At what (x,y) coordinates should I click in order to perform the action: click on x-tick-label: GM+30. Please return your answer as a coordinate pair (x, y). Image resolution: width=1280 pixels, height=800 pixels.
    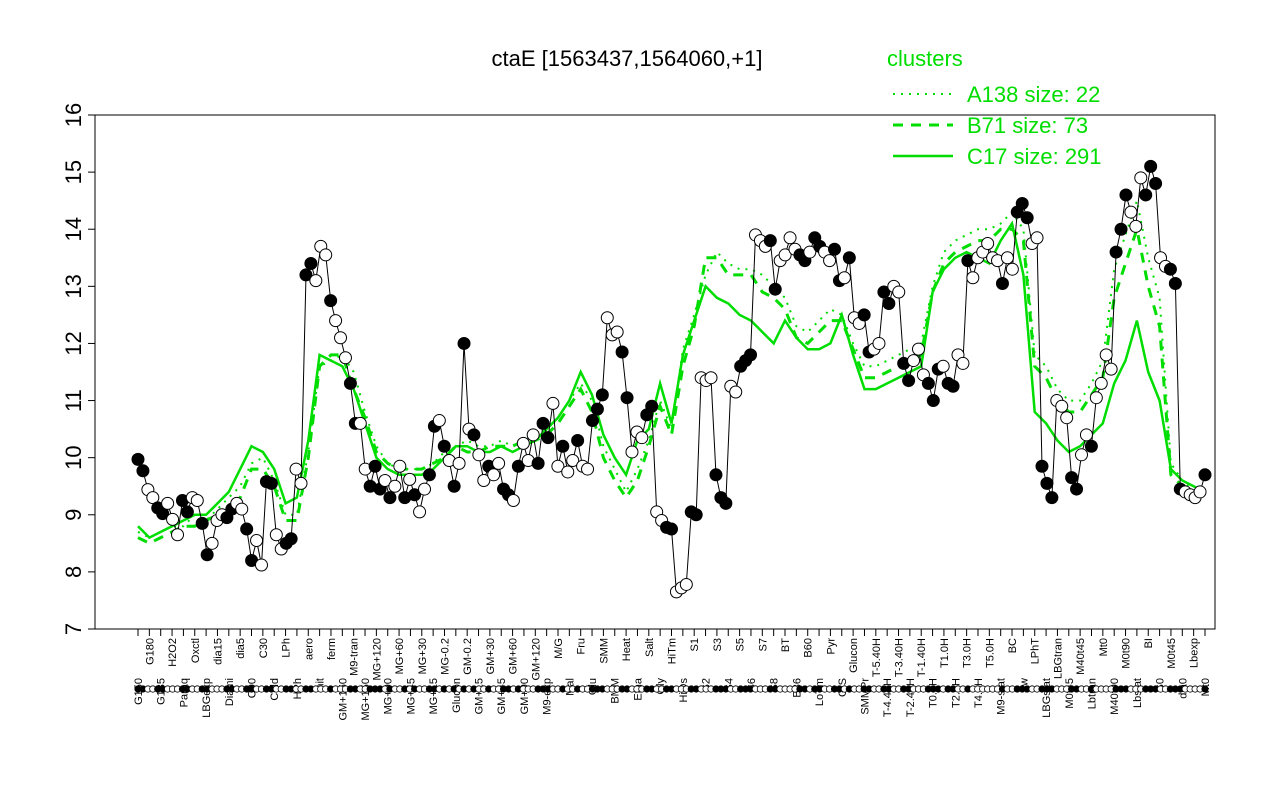
    Looking at the image, I should click on (491, 656).